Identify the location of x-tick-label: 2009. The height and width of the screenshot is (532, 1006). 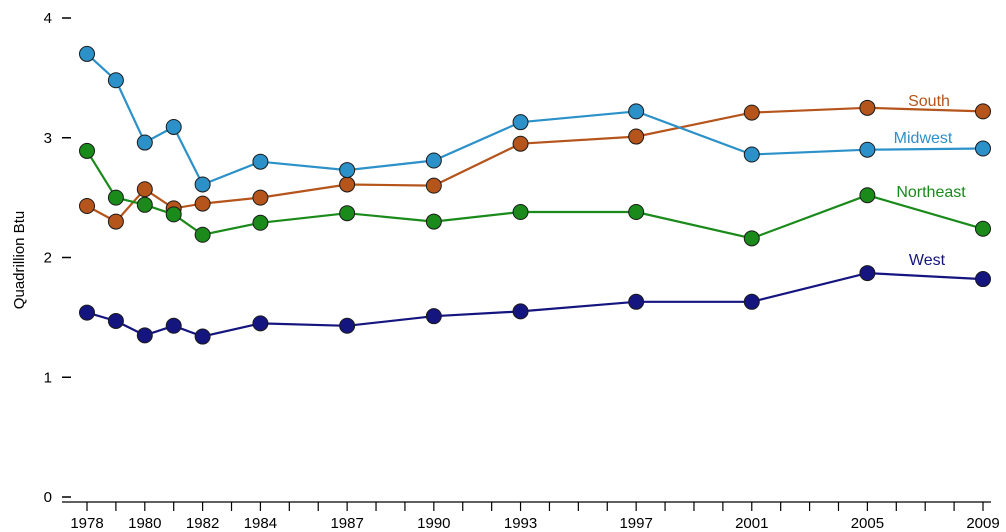
(982, 523).